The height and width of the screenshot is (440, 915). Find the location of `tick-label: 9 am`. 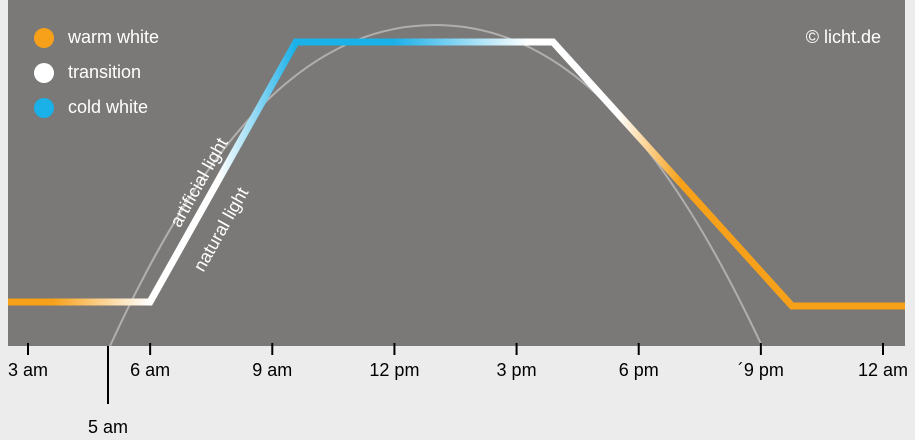

tick-label: 9 am is located at coordinates (272, 370).